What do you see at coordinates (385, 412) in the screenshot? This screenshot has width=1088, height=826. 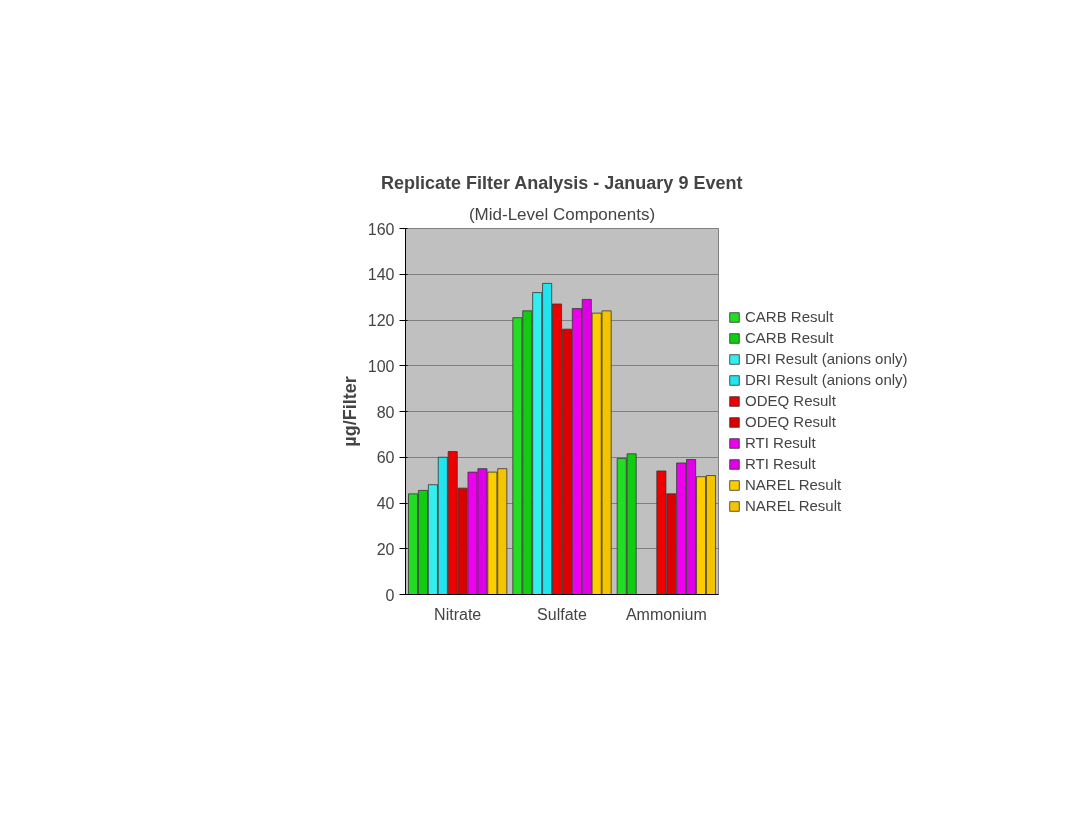 I see `y-tick-label: 80` at bounding box center [385, 412].